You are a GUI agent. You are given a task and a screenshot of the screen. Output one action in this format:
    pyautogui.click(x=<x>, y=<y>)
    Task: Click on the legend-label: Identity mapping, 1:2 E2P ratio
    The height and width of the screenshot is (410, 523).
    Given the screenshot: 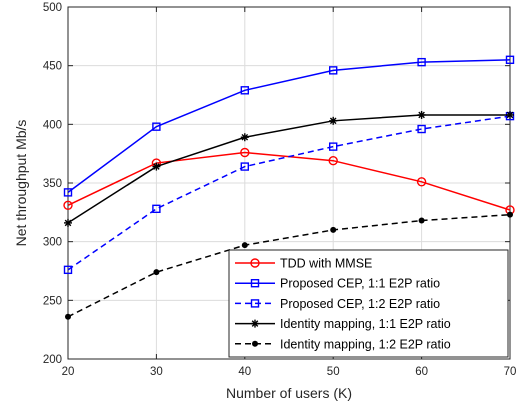 What is the action you would take?
    pyautogui.click(x=365, y=344)
    